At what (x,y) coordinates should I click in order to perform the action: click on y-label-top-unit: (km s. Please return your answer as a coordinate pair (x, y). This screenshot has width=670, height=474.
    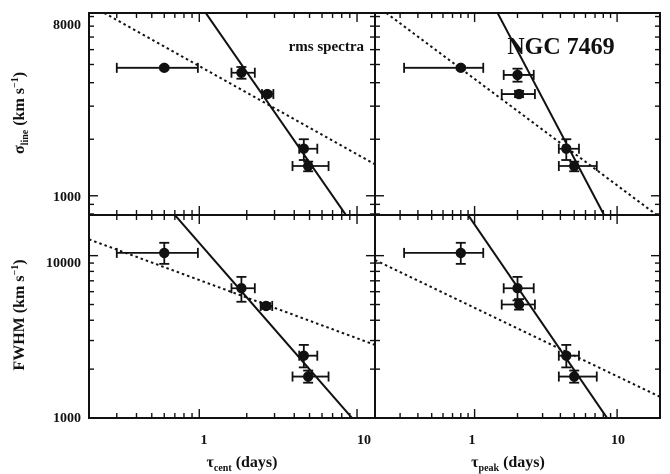
    Looking at the image, I should click on (19, 107).